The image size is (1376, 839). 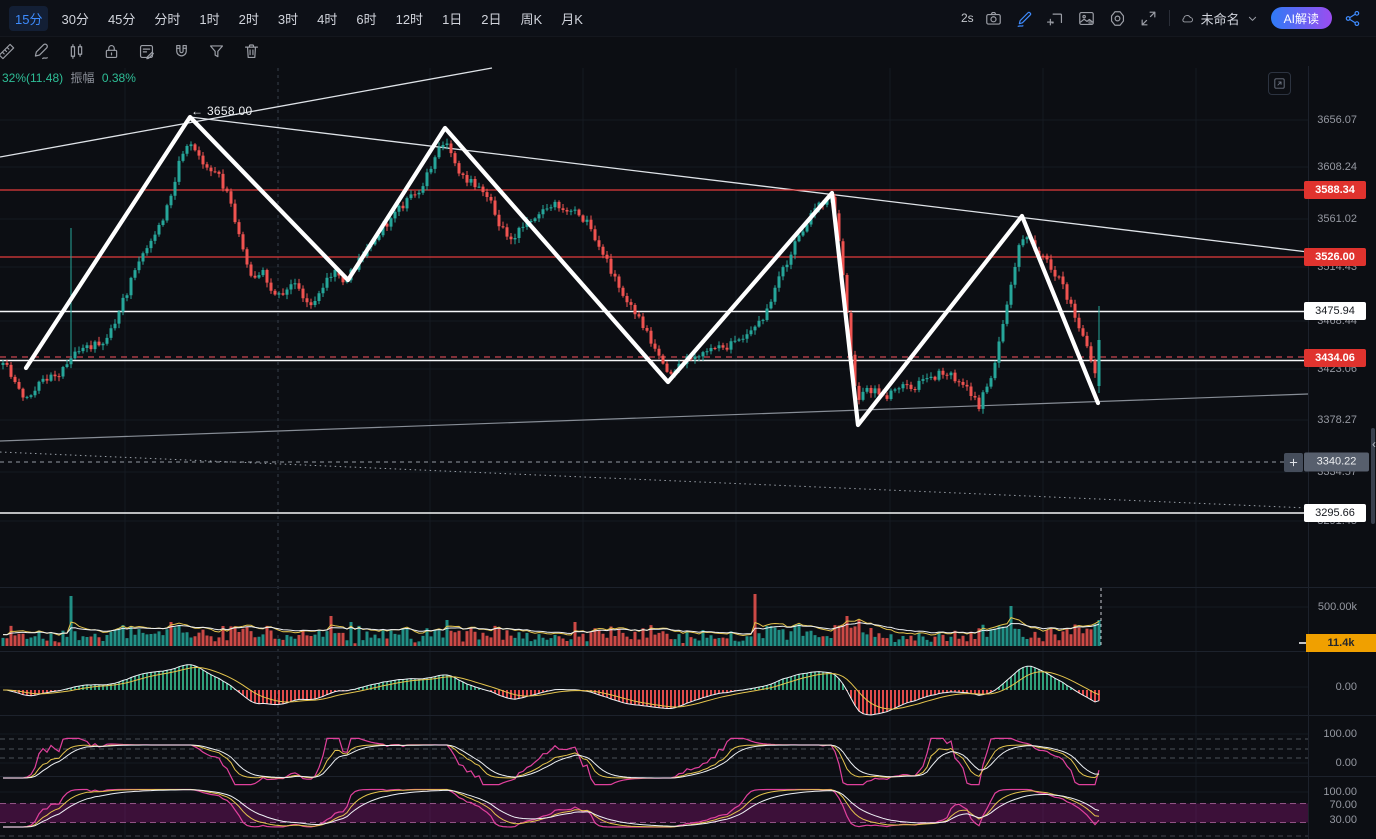 I want to click on filter-drawings-icon, so click(x=216, y=51).